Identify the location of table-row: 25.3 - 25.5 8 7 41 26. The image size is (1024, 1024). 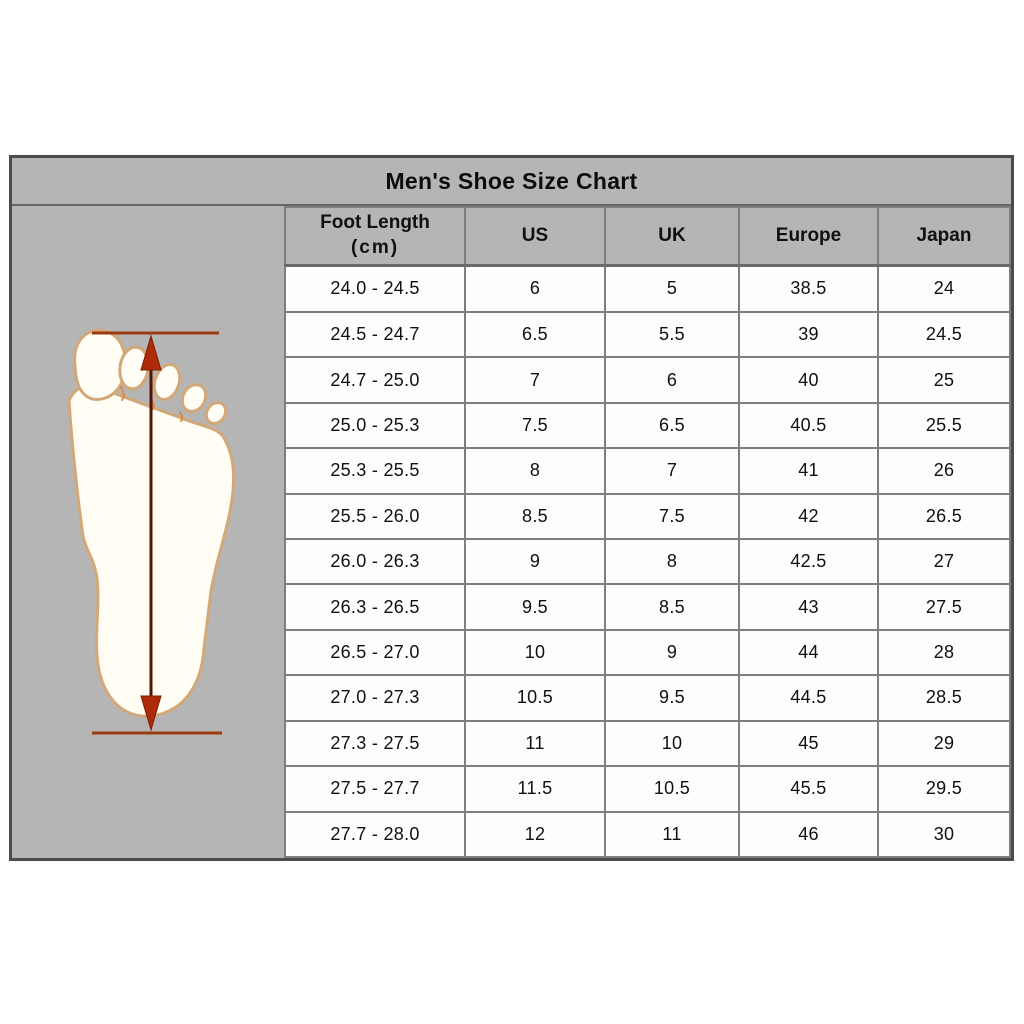
(647, 471).